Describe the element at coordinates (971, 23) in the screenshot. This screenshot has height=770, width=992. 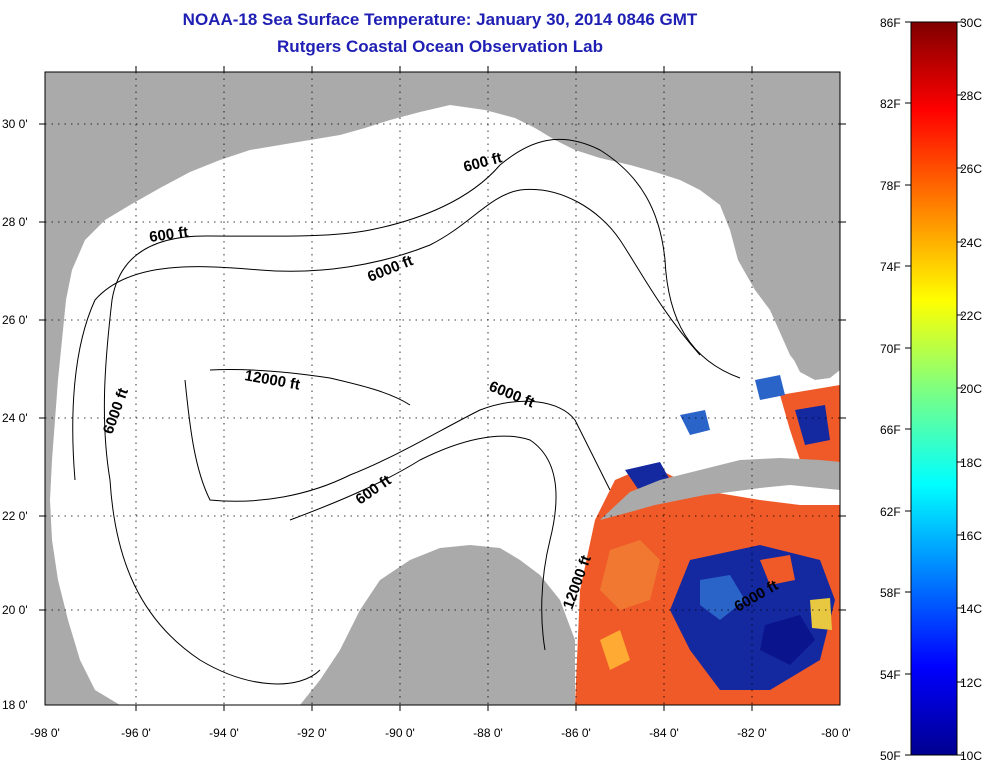
I see `colorbar-c-label: 30C` at that location.